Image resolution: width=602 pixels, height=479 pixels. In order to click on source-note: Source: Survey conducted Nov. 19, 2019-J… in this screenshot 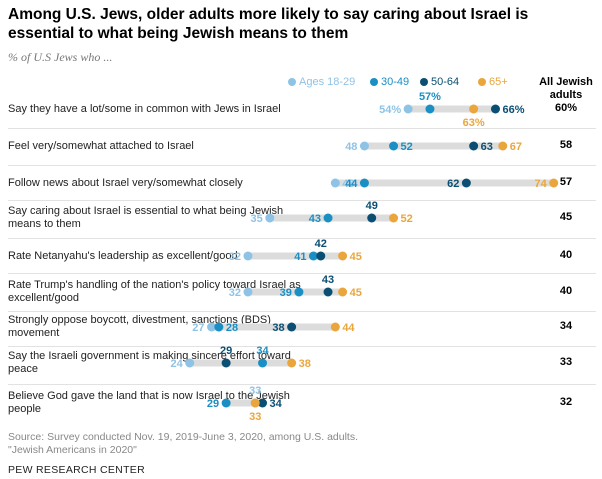, I will do `click(183, 444)`.